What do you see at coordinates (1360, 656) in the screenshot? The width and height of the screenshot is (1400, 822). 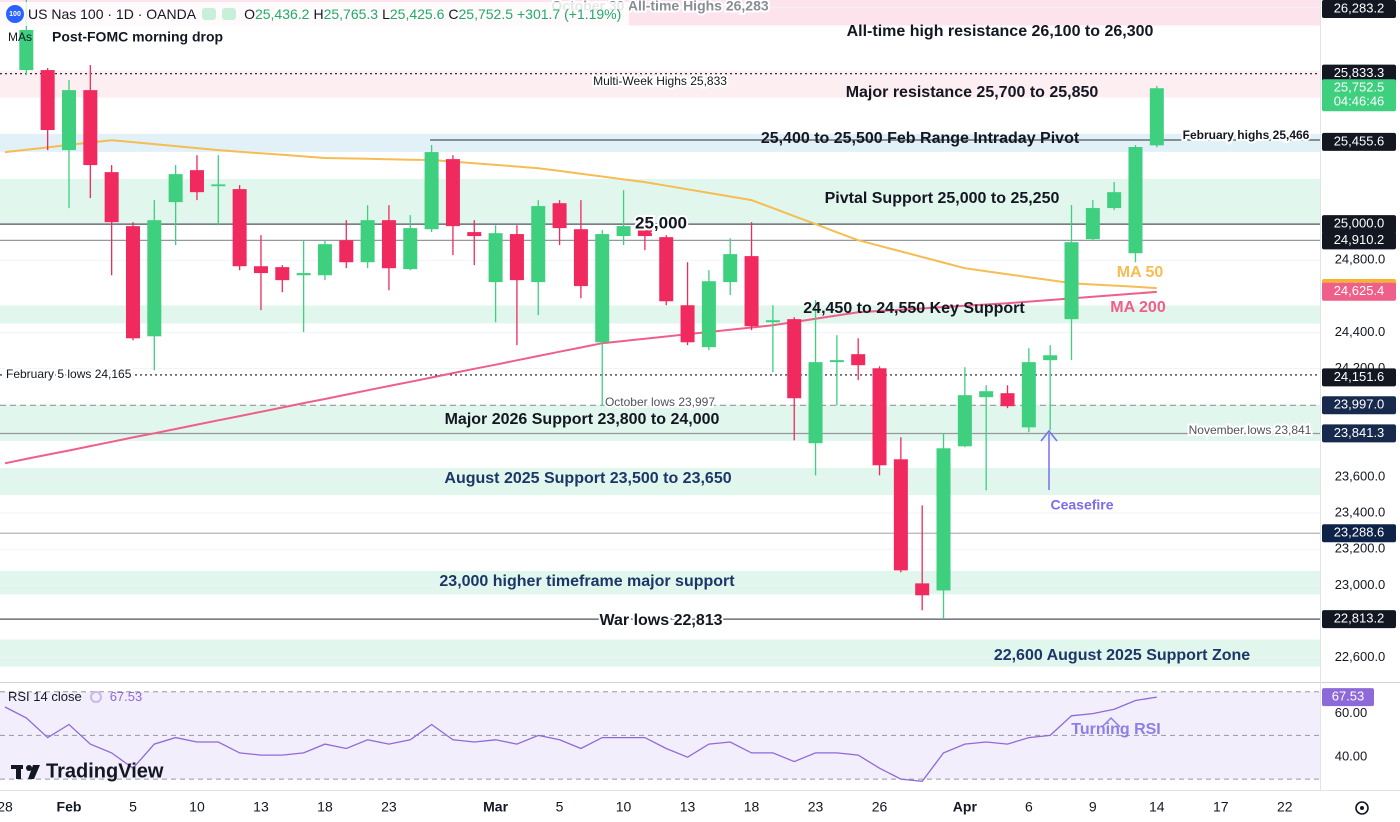 I see `y-tick-label: 22,600.0` at bounding box center [1360, 656].